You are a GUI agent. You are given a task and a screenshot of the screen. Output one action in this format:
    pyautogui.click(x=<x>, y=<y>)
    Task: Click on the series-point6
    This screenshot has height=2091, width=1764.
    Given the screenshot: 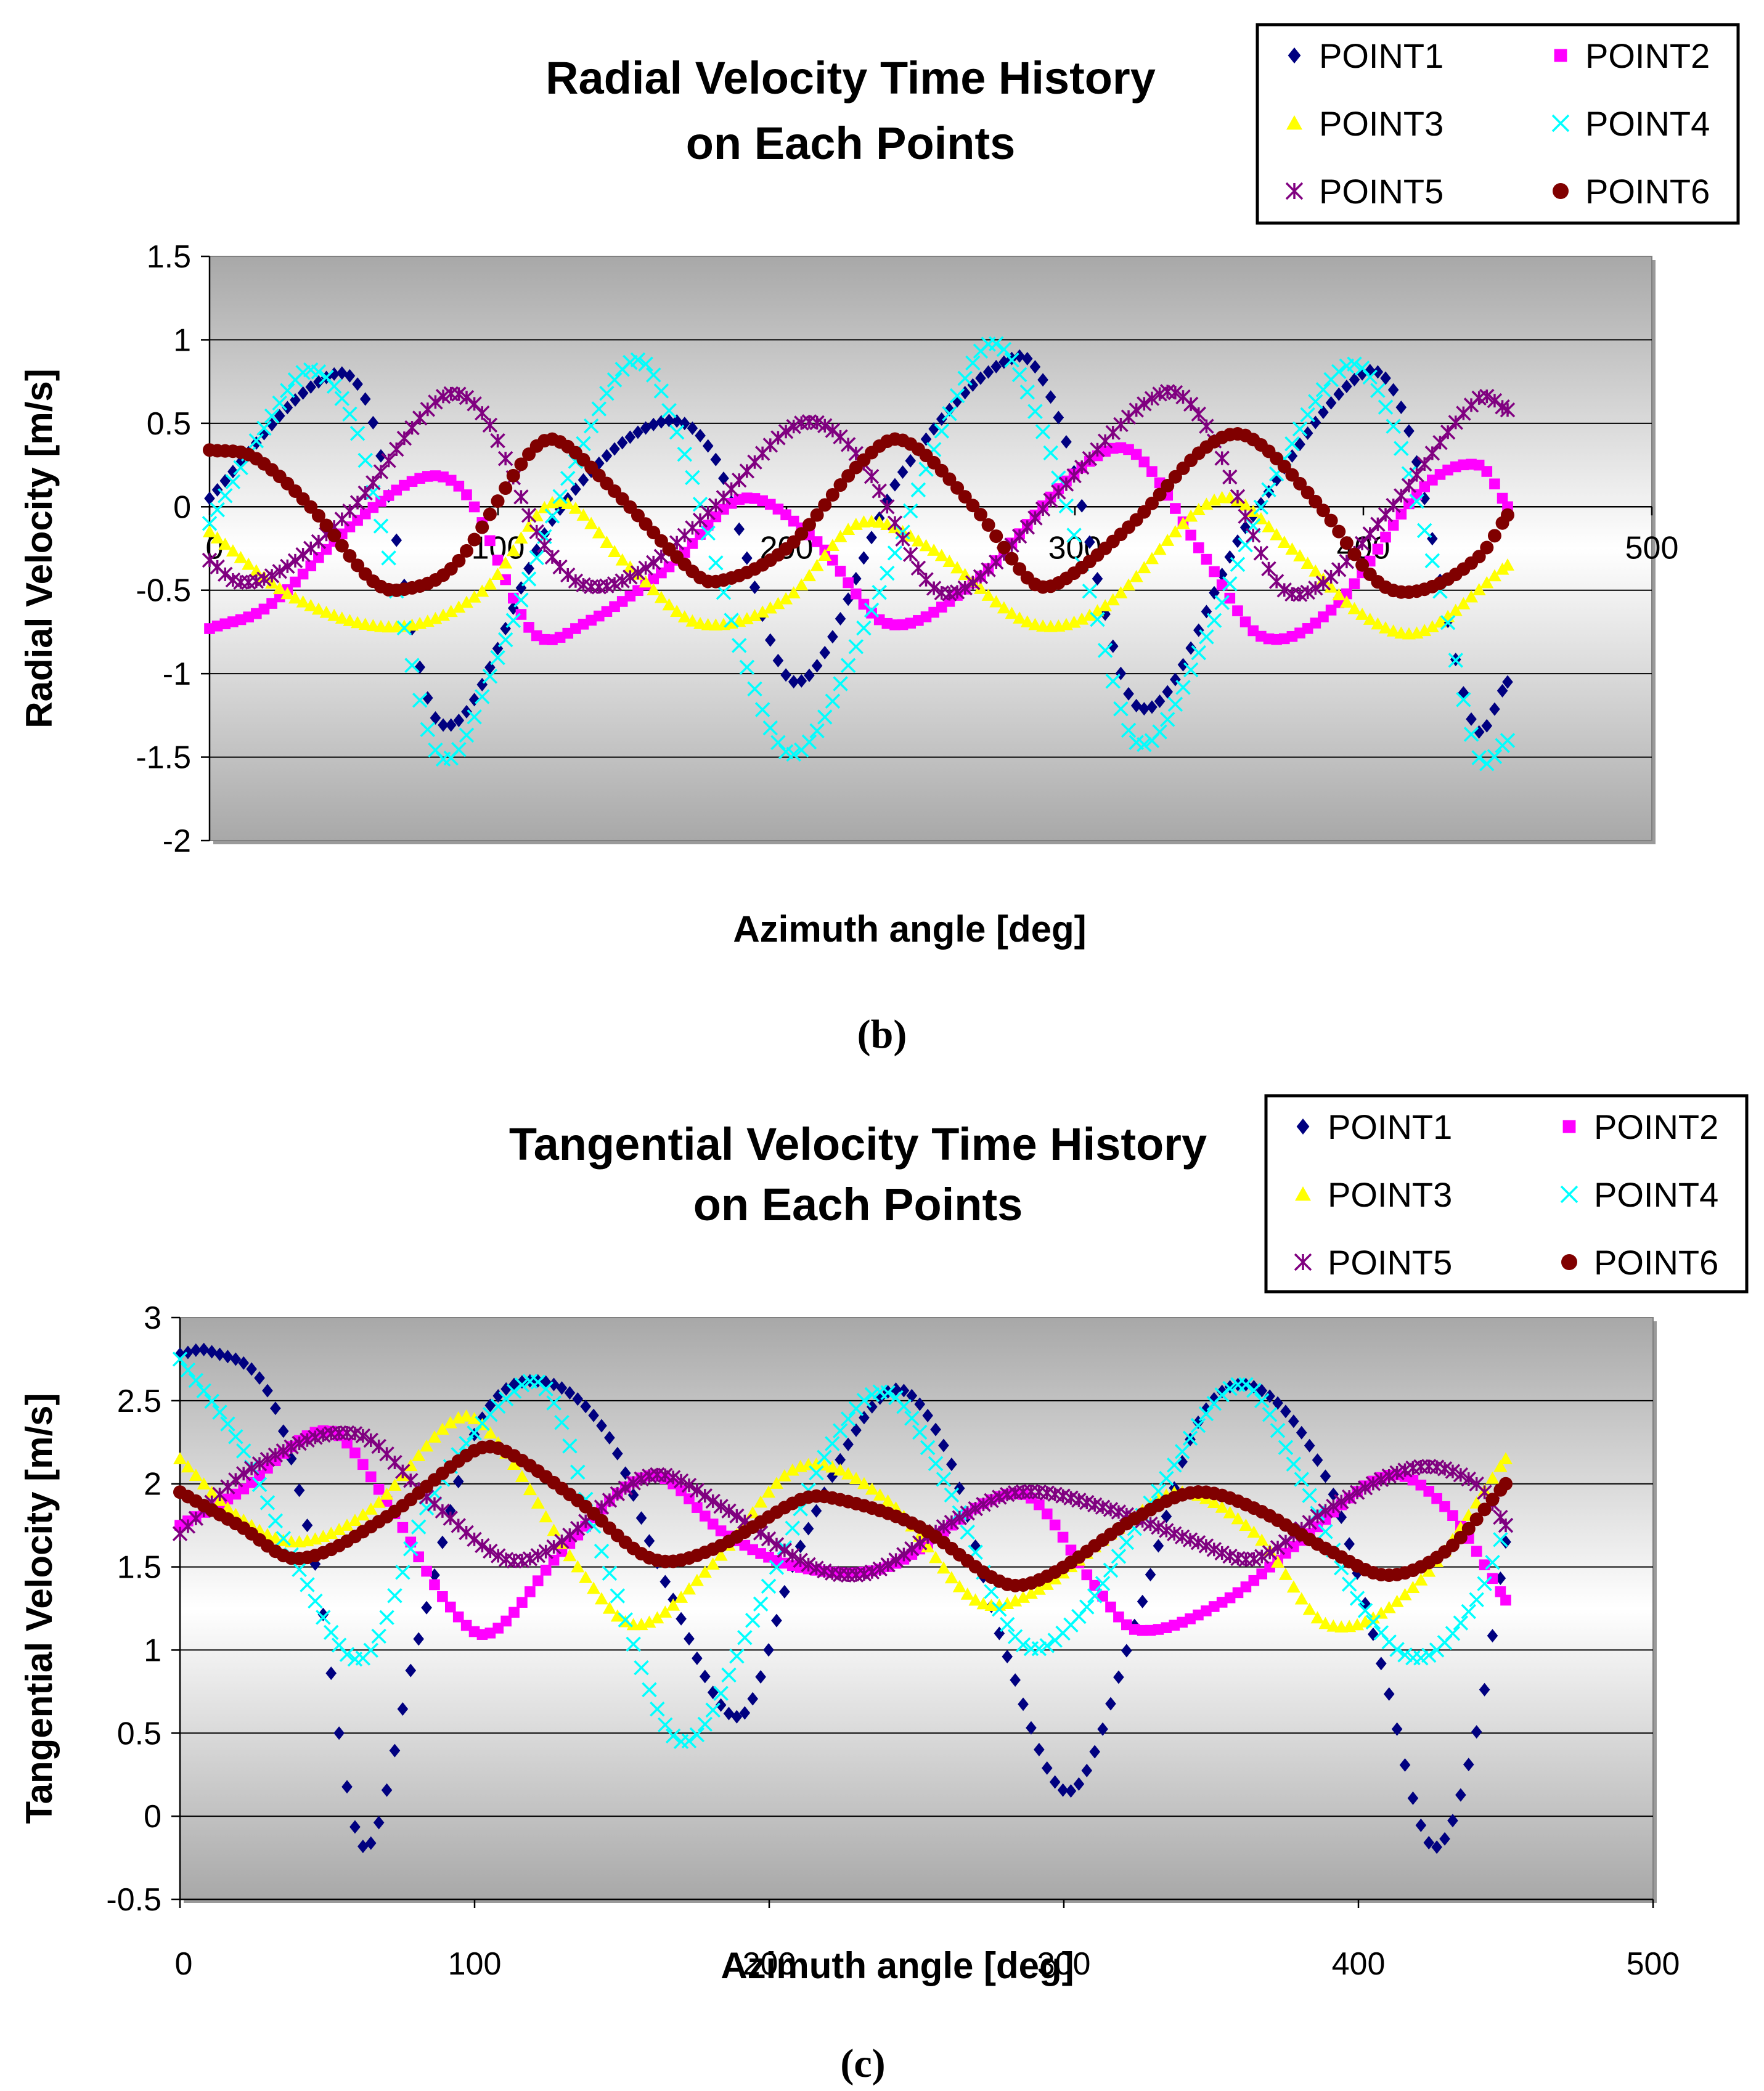 What is the action you would take?
    pyautogui.click(x=858, y=513)
    